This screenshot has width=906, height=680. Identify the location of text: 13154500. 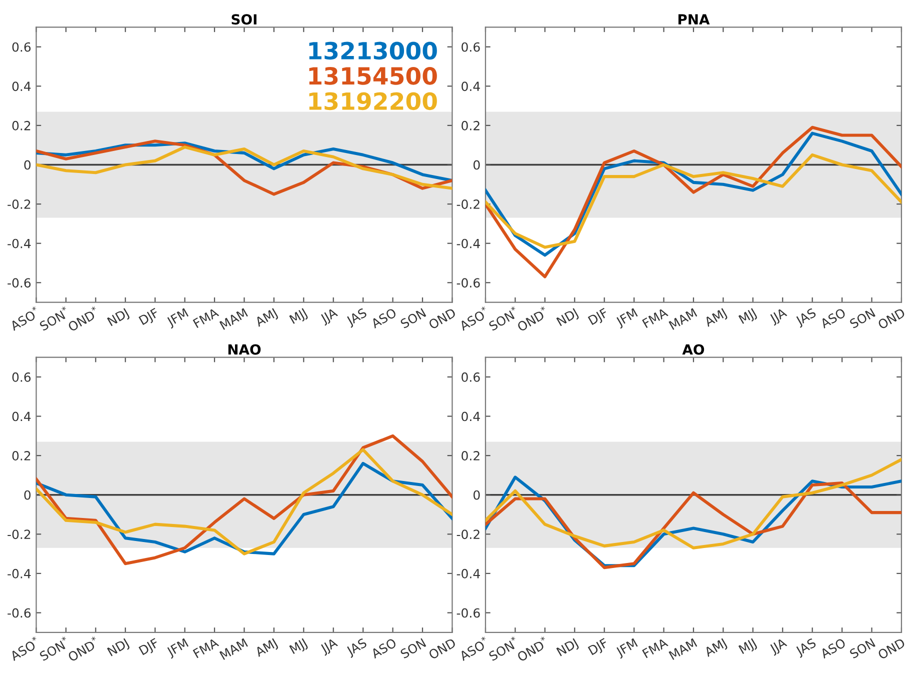
(373, 75).